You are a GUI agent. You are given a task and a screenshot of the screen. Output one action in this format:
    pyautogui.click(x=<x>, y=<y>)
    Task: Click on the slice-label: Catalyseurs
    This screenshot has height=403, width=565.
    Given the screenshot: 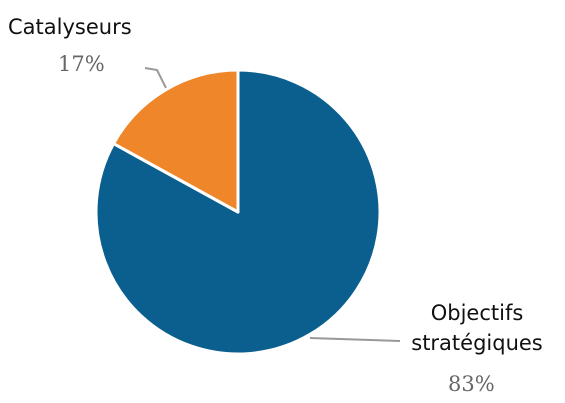 What is the action you would take?
    pyautogui.click(x=70, y=27)
    